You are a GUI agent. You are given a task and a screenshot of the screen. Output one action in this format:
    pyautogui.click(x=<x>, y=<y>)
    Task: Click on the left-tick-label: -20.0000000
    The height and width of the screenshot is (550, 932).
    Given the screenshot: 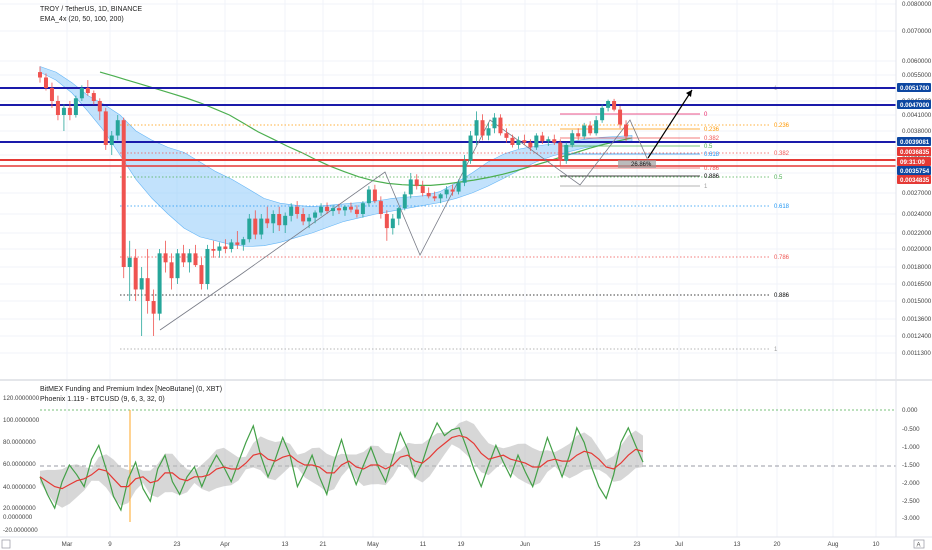 What is the action you would take?
    pyautogui.click(x=20, y=530)
    